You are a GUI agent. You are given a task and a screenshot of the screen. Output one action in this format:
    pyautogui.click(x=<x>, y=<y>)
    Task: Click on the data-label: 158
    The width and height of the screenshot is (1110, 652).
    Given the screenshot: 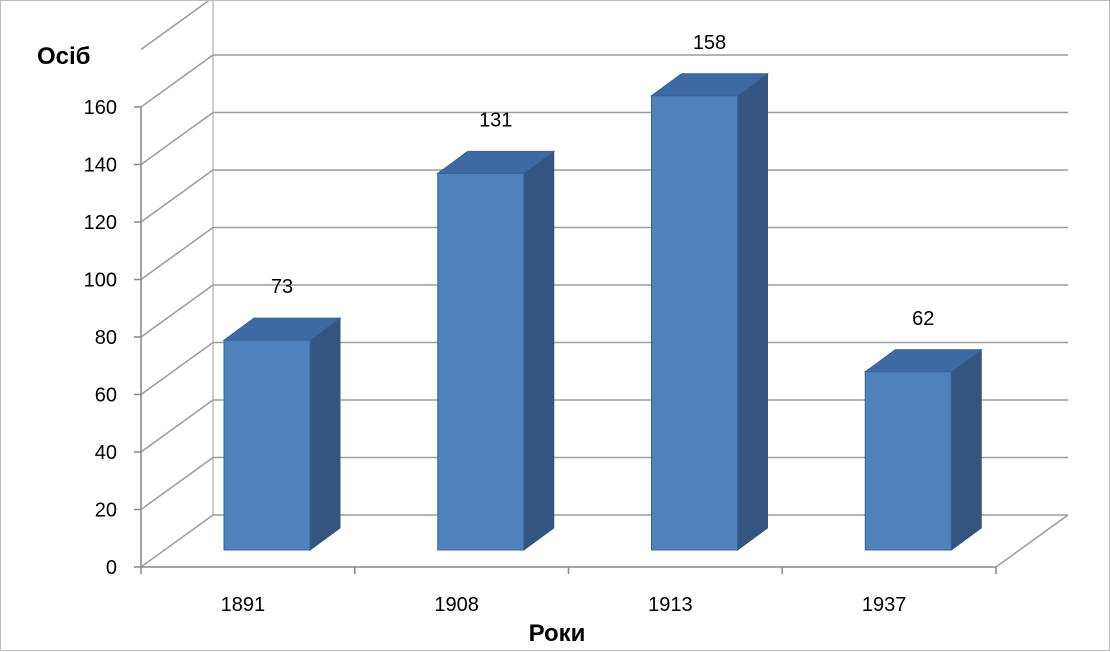 What is the action you would take?
    pyautogui.click(x=709, y=43)
    